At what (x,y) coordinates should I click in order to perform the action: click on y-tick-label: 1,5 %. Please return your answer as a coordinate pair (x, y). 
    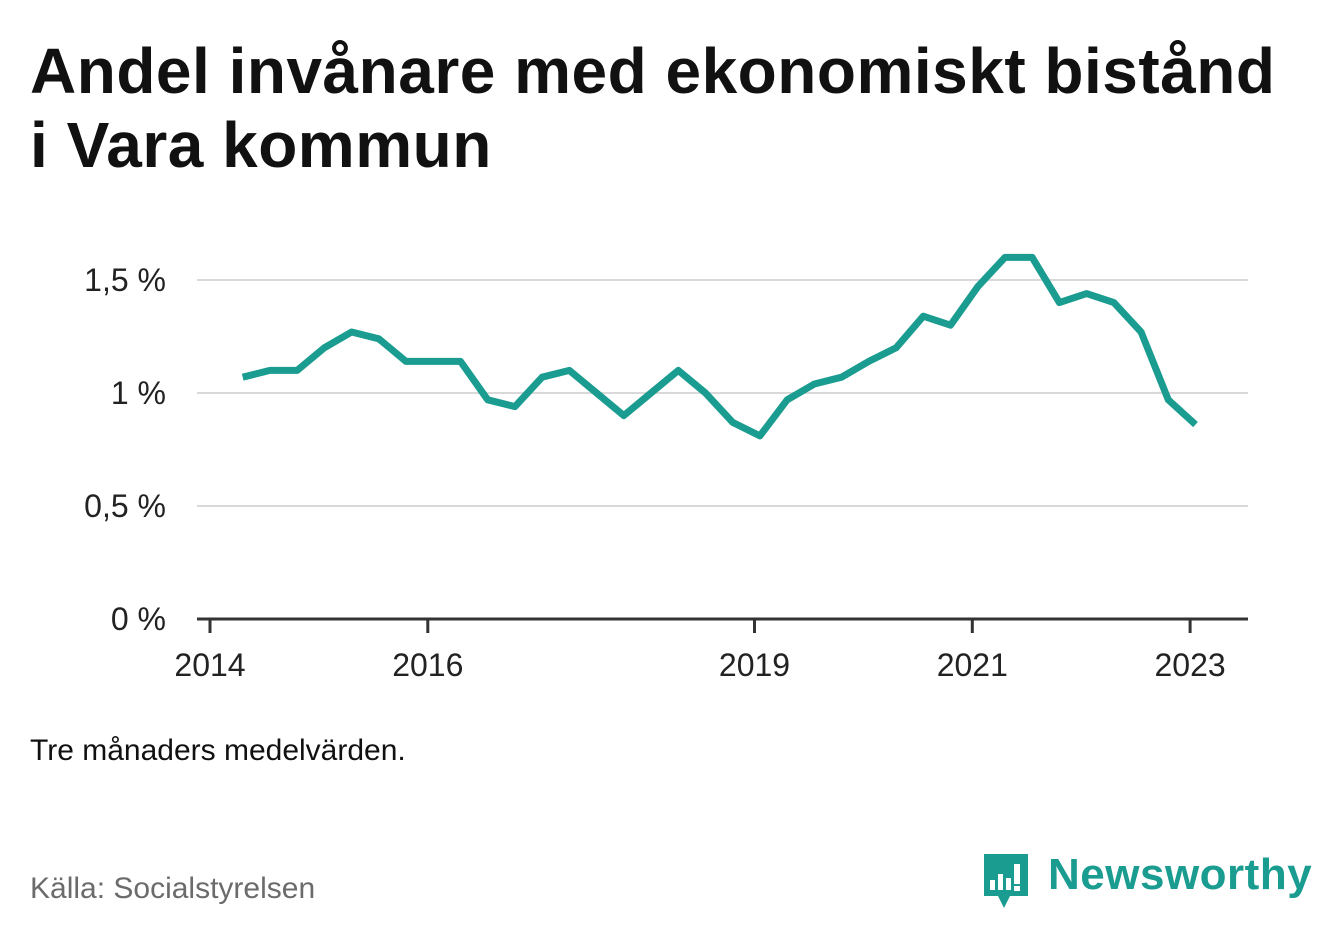
    Looking at the image, I should click on (125, 280).